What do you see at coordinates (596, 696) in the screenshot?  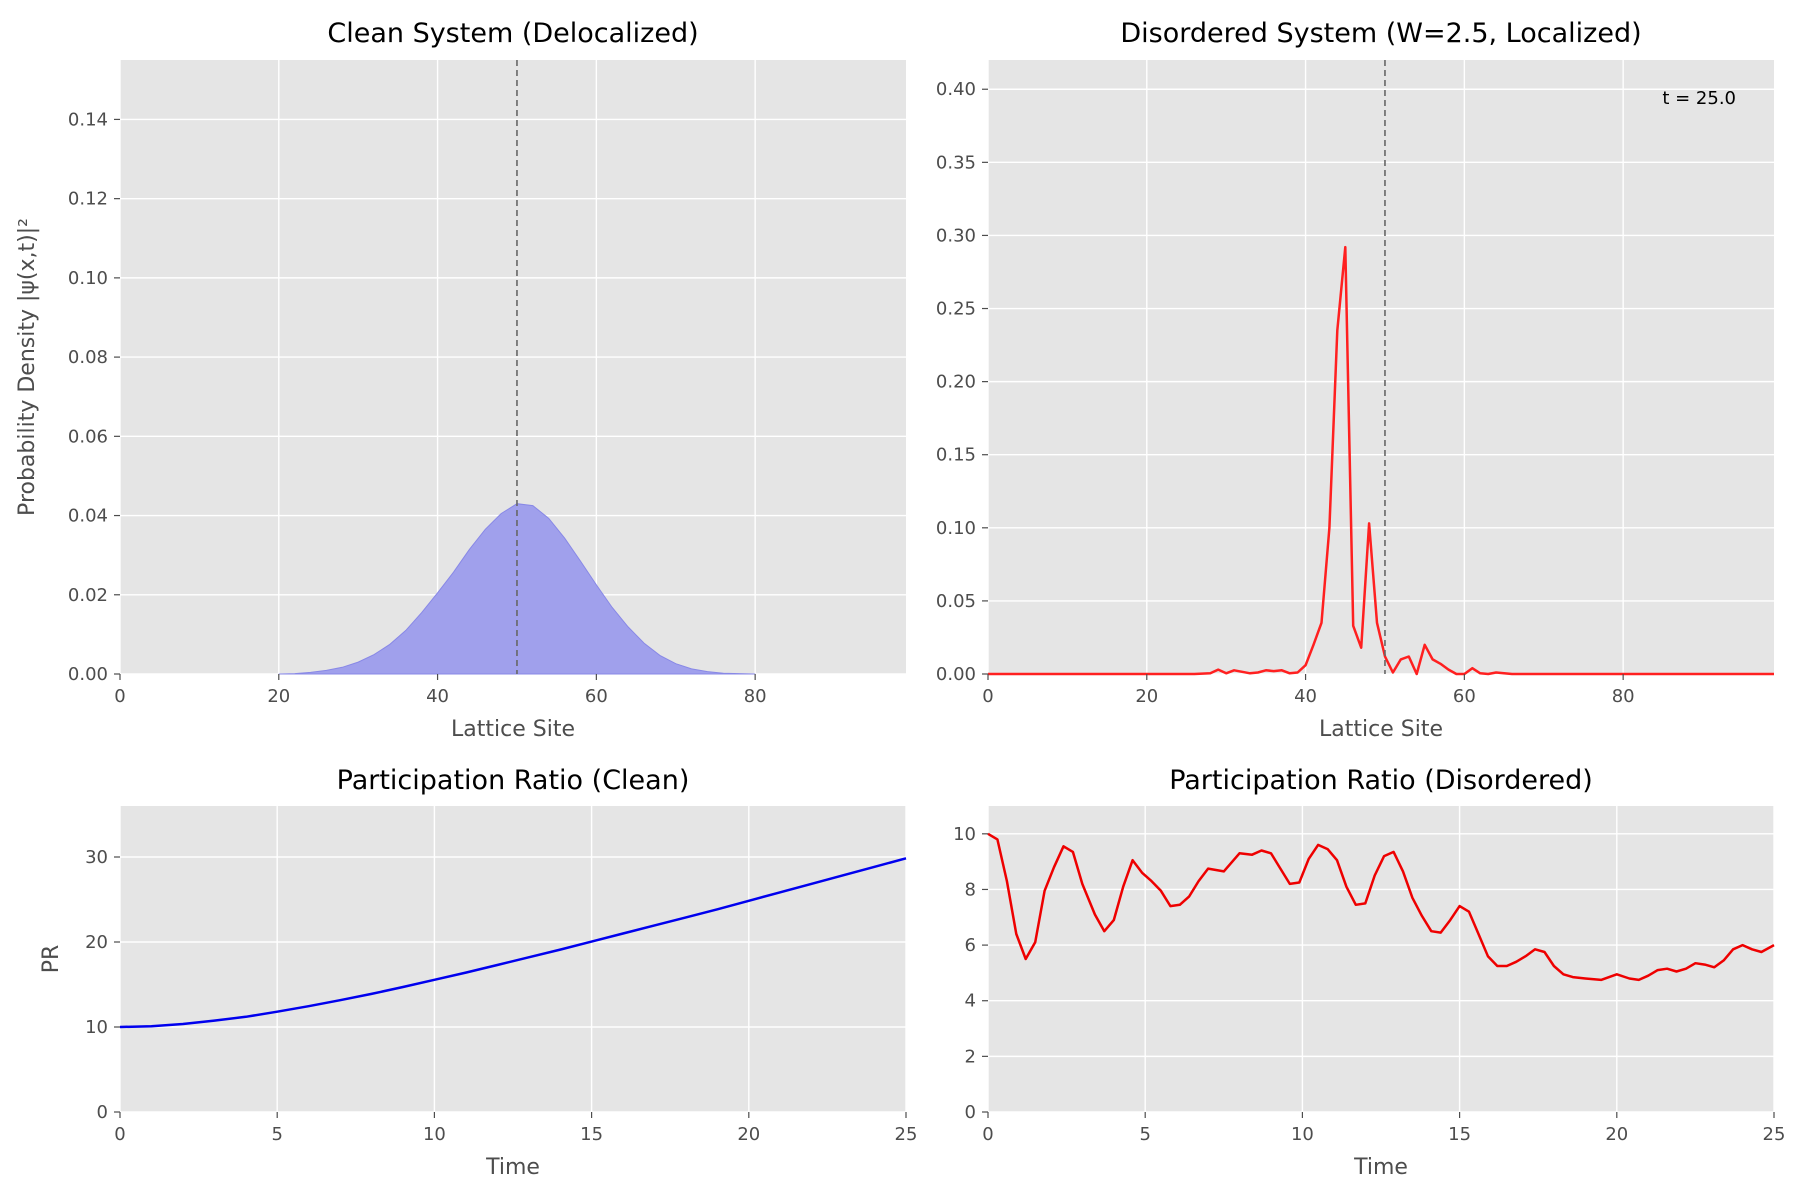 I see `clean-density-xtick-label-3: 60` at bounding box center [596, 696].